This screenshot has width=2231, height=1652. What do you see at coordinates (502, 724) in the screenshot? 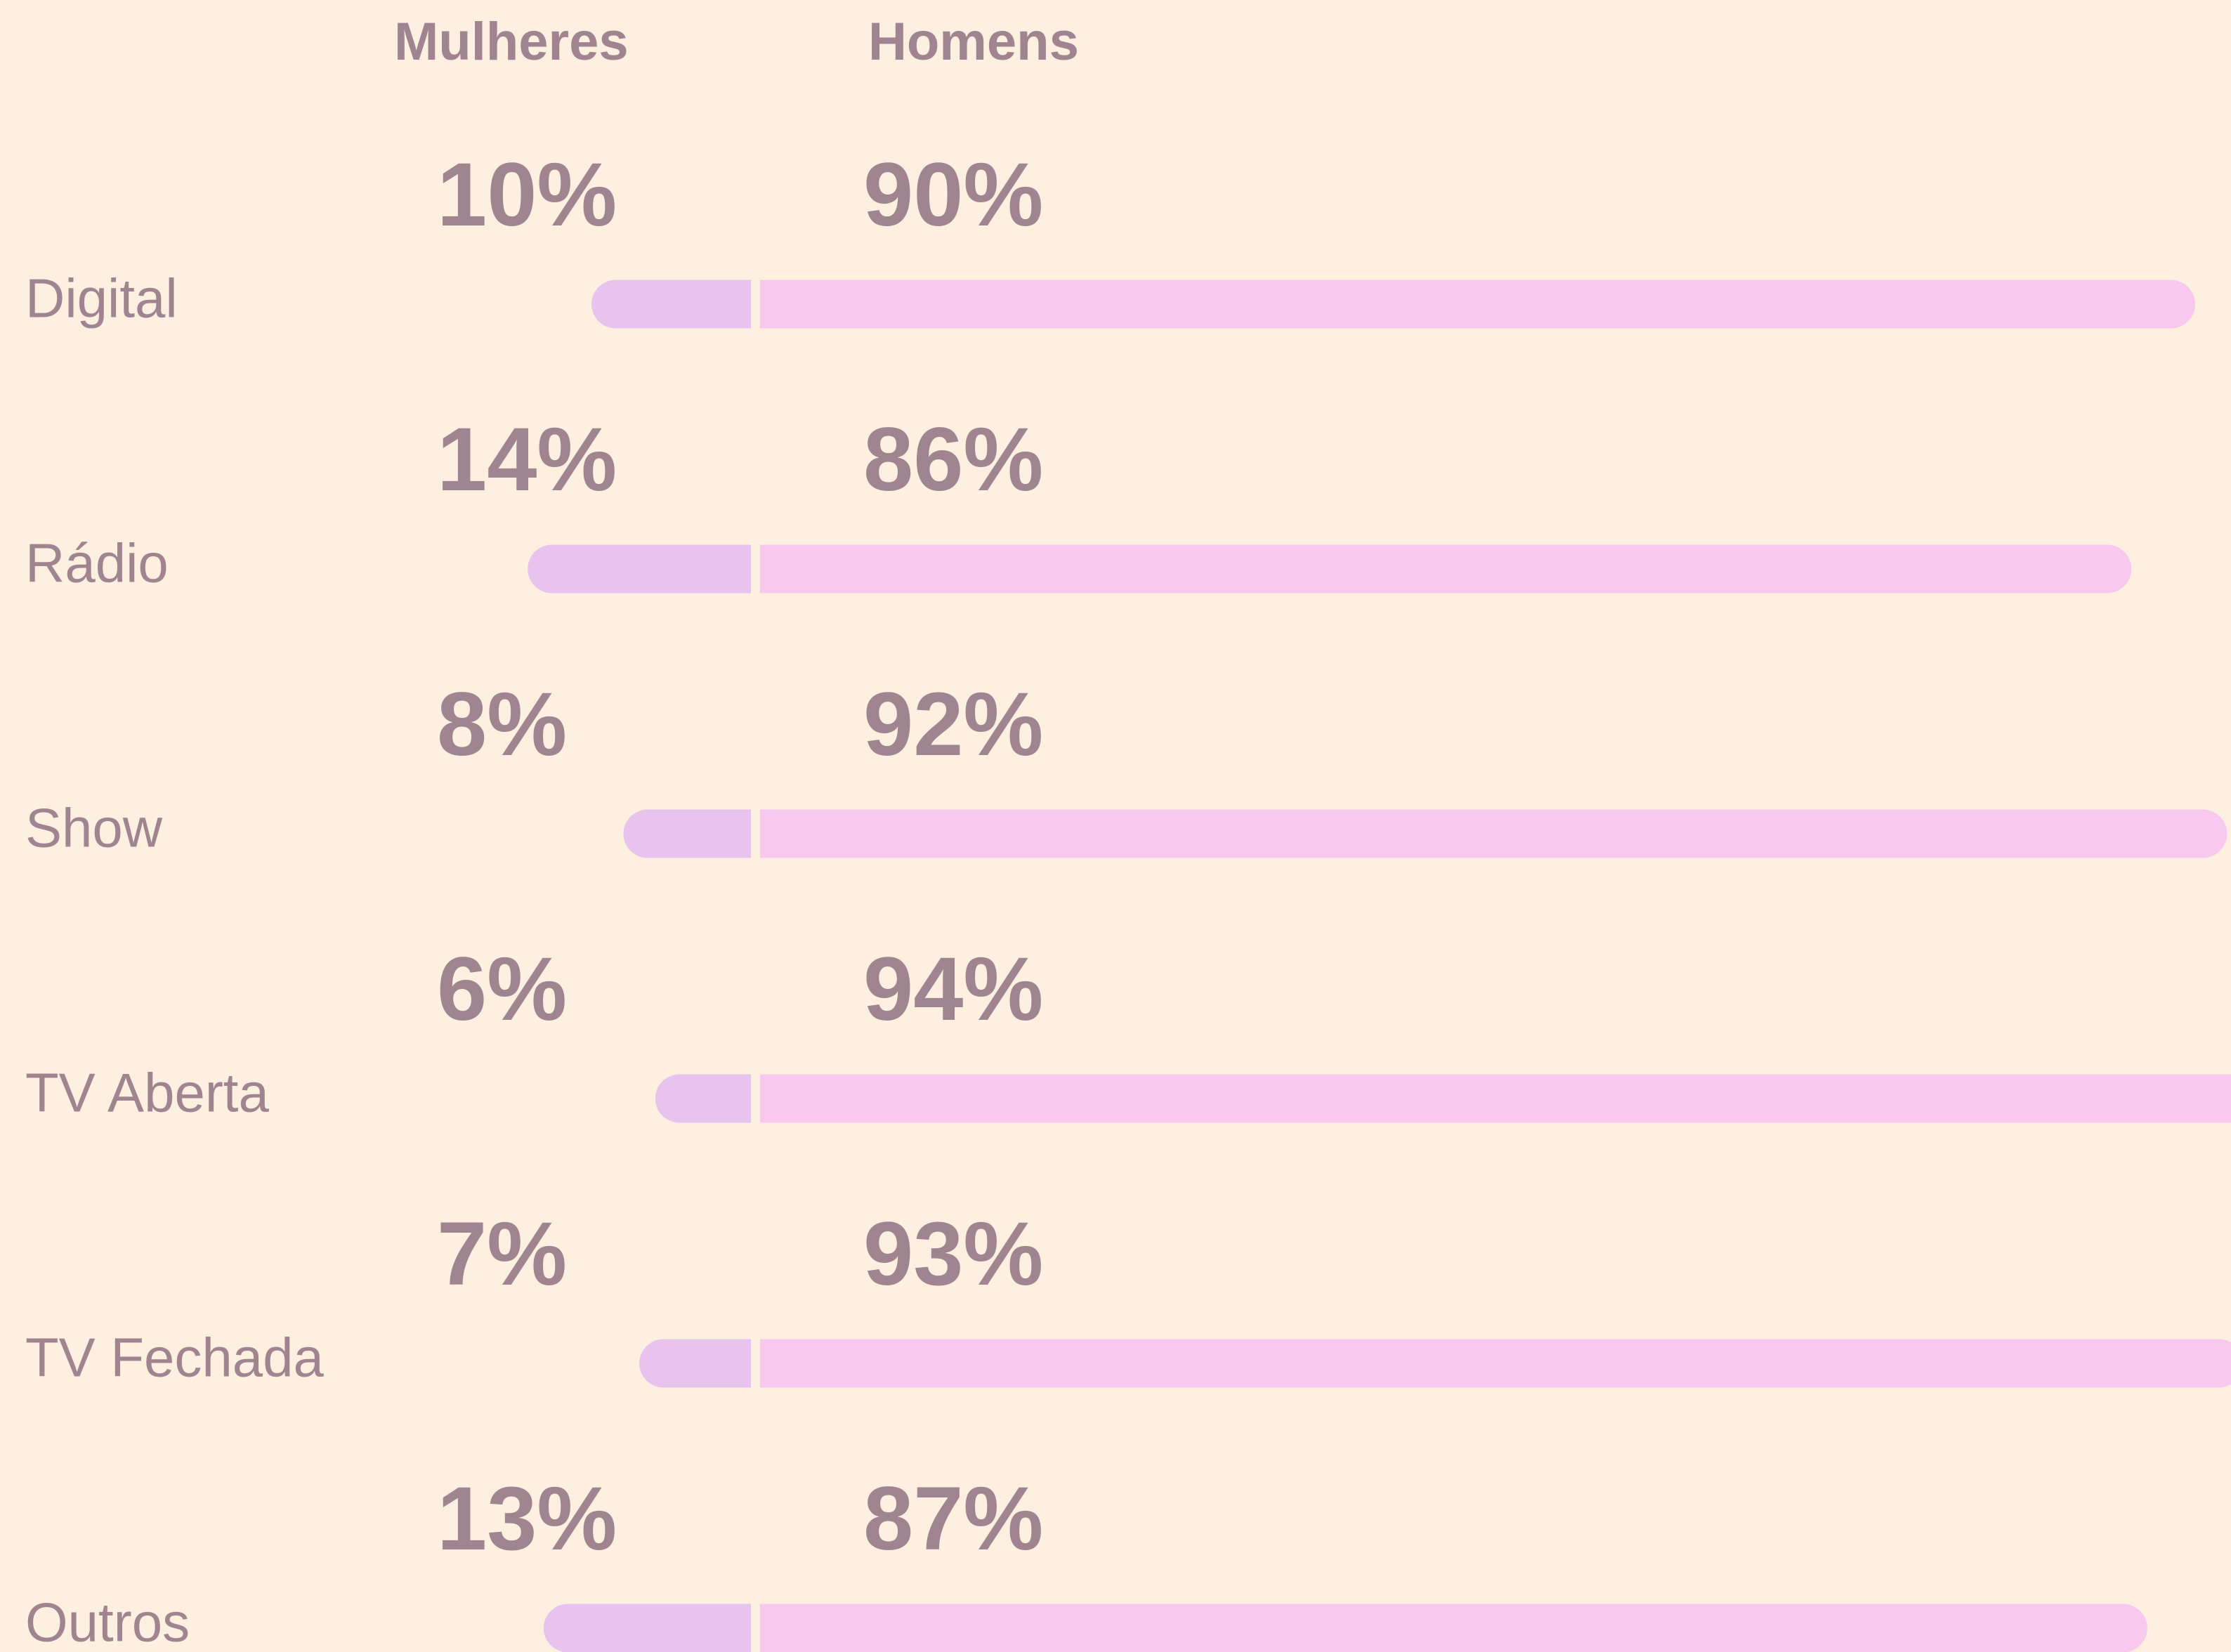
I see `value-label: 8%` at bounding box center [502, 724].